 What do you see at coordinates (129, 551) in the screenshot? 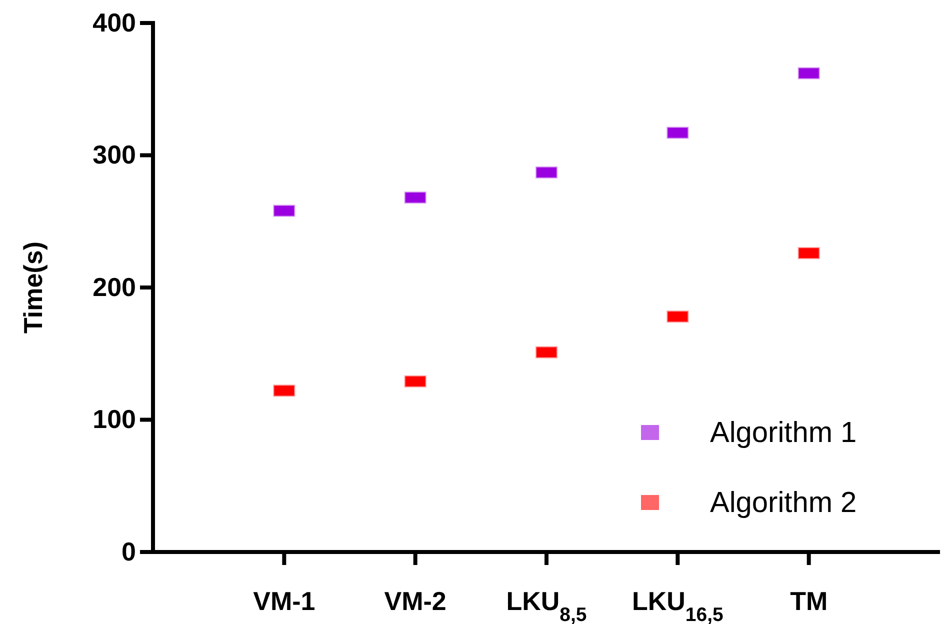
I see `y-tick-label: 0` at bounding box center [129, 551].